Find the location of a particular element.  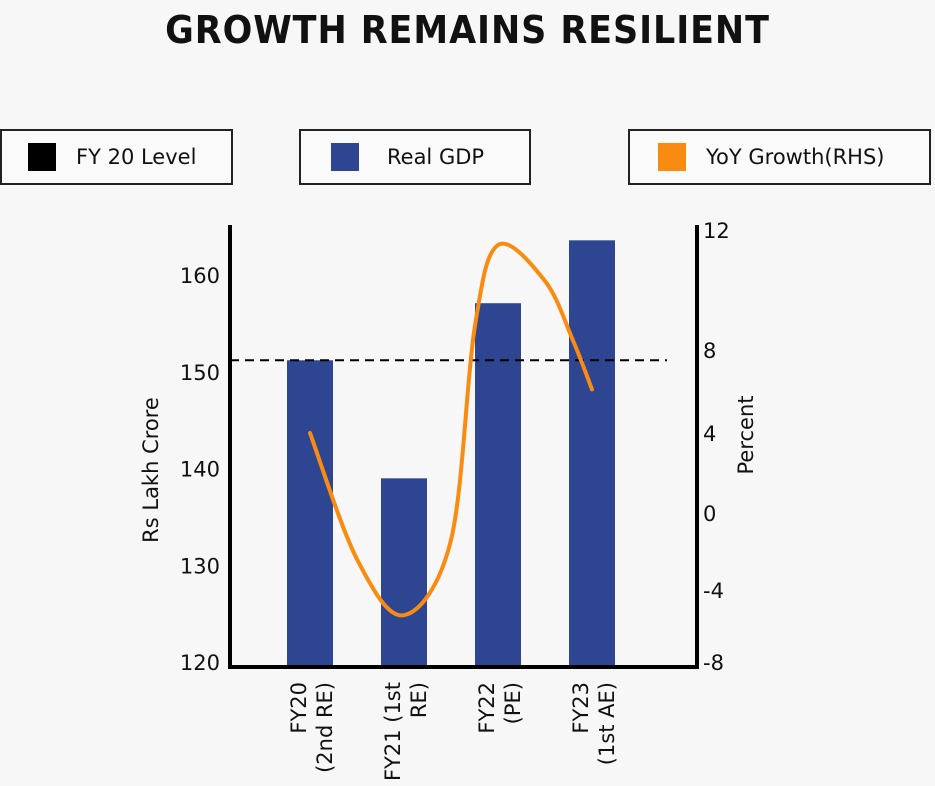

right-tick-label: 12 is located at coordinates (716, 231).